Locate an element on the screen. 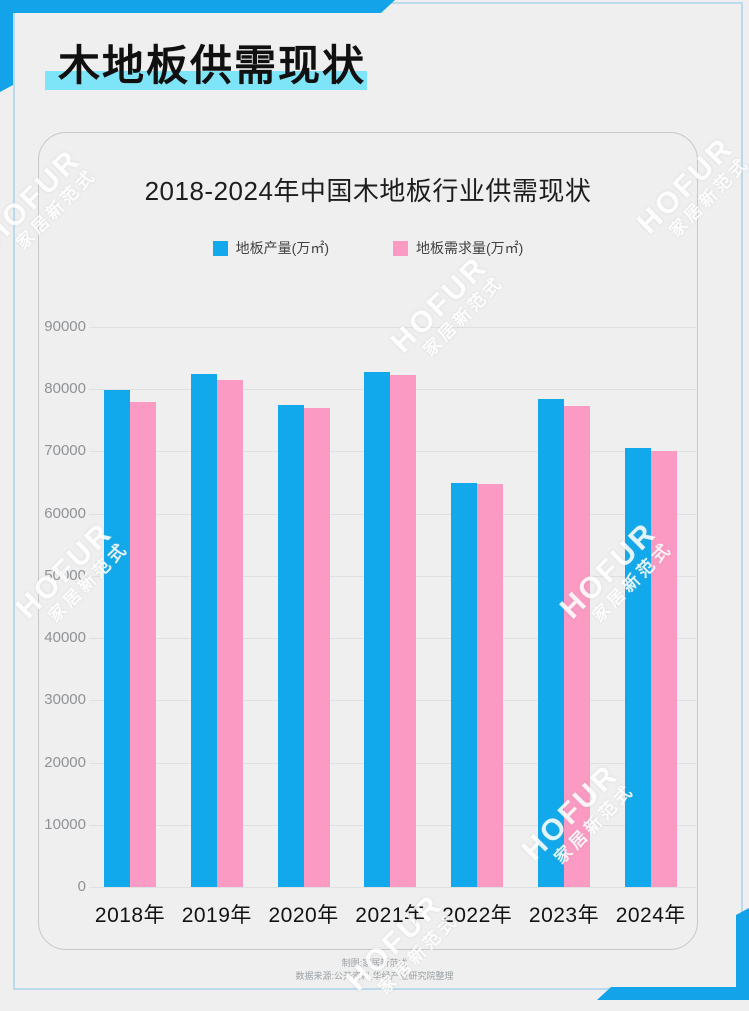 The image size is (749, 1011). bar-2024年-demand is located at coordinates (663, 668).